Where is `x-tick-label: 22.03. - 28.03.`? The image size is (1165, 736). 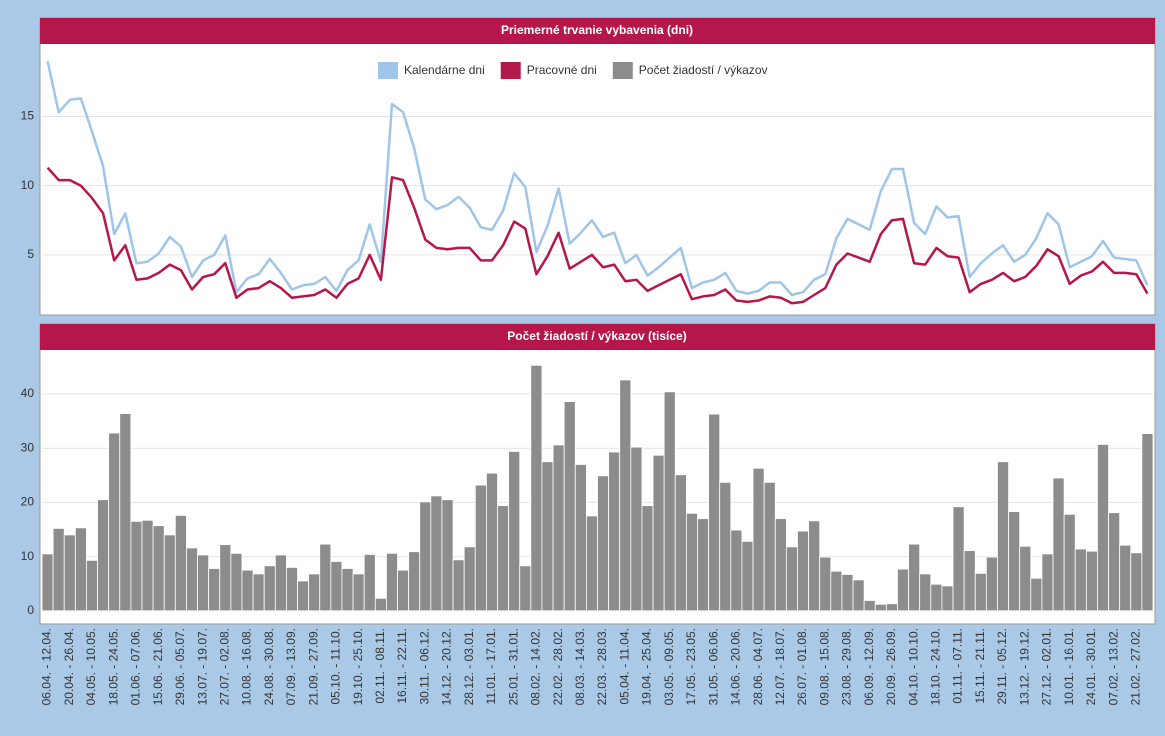 x-tick-label: 22.03. - 28.03. is located at coordinates (602, 666).